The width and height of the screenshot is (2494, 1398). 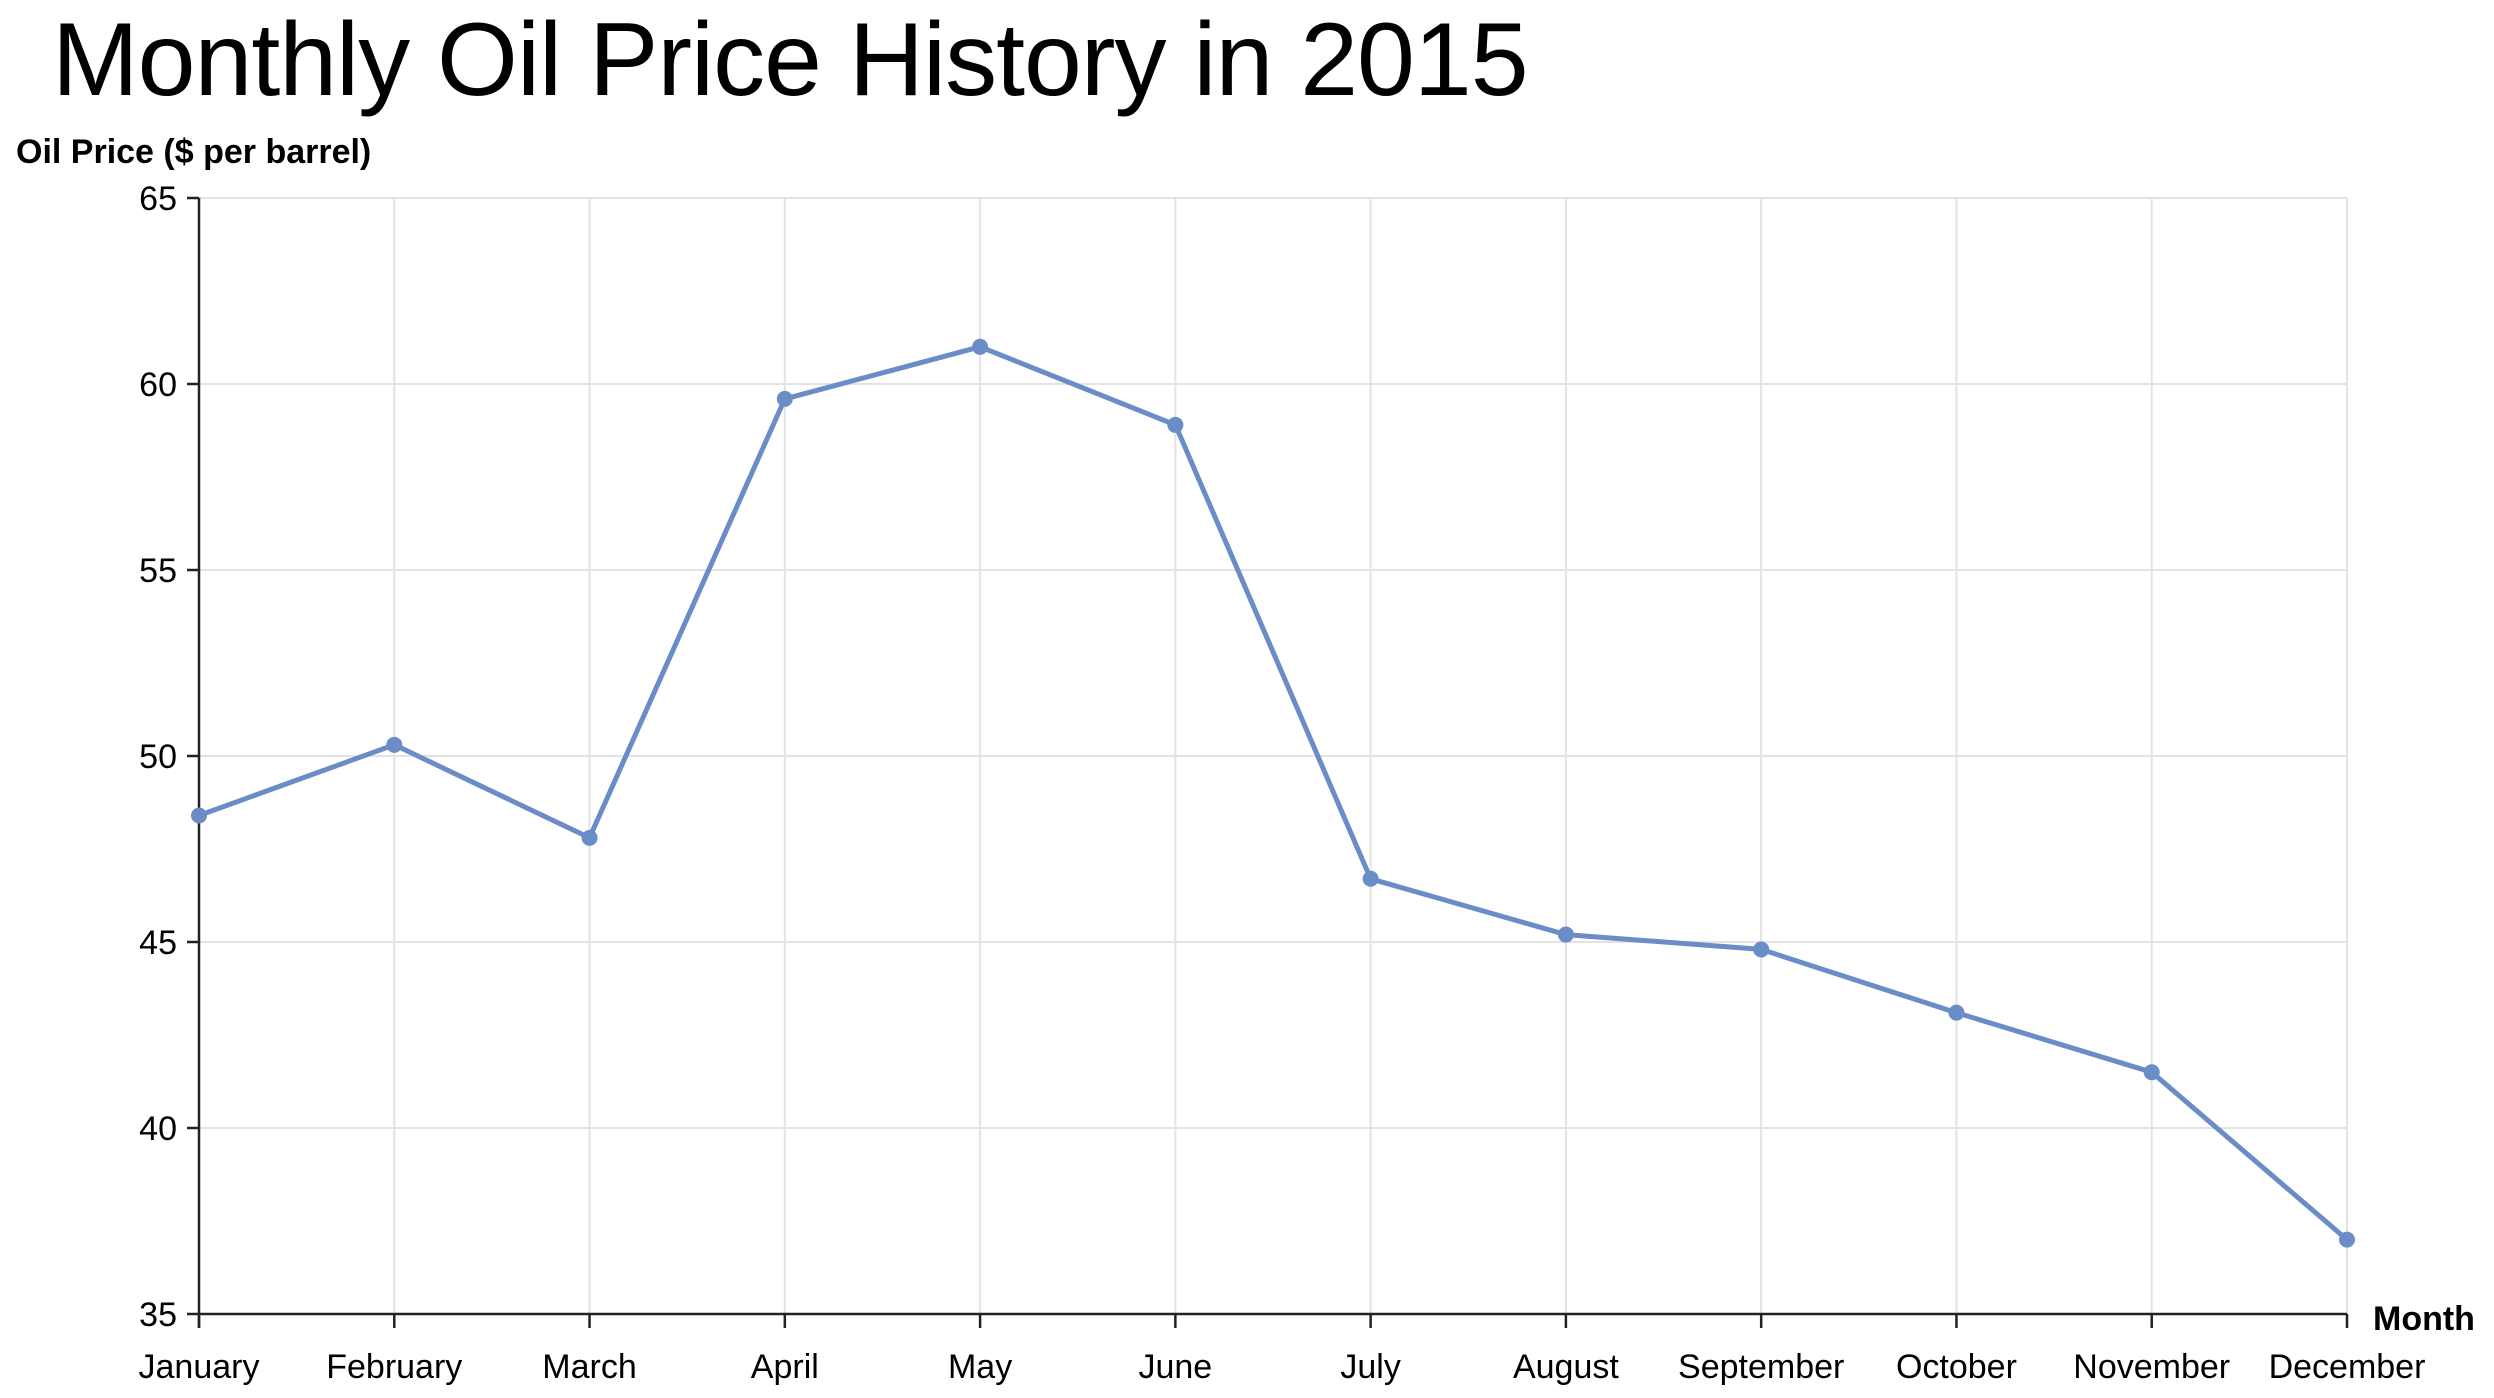 What do you see at coordinates (2151, 1367) in the screenshot?
I see `x-tick-label: November` at bounding box center [2151, 1367].